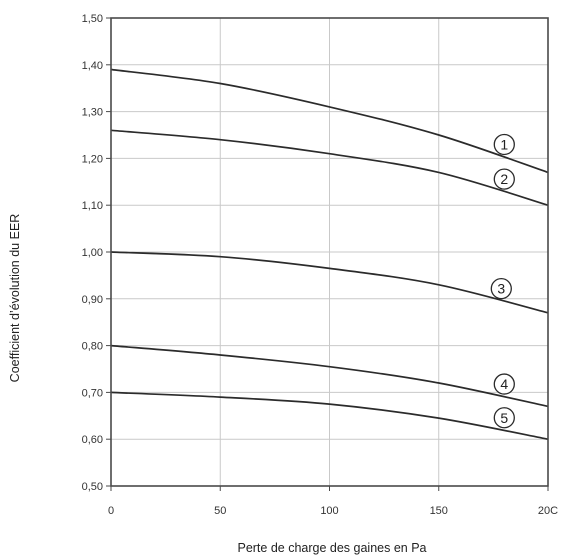 This screenshot has width=563, height=557. Describe the element at coordinates (92, 19) in the screenshot. I see `y-tick-label: 1,50` at that location.